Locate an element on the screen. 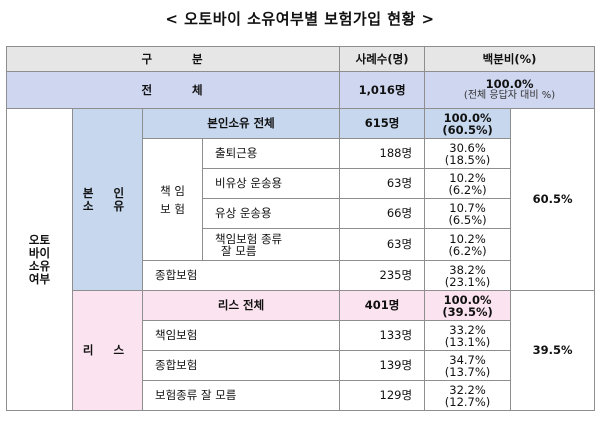 This screenshot has height=431, width=600. row-count: 188명 is located at coordinates (382, 153).